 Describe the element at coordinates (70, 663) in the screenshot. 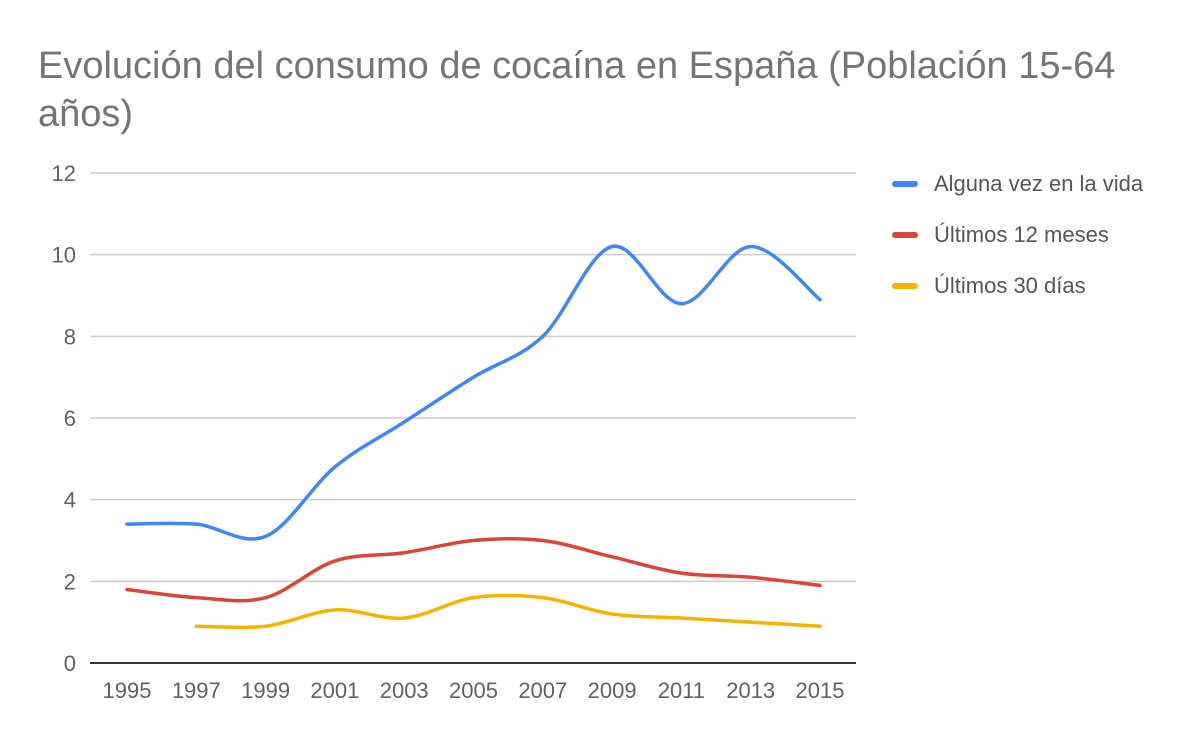

I see `y-tick-label: 0` at that location.